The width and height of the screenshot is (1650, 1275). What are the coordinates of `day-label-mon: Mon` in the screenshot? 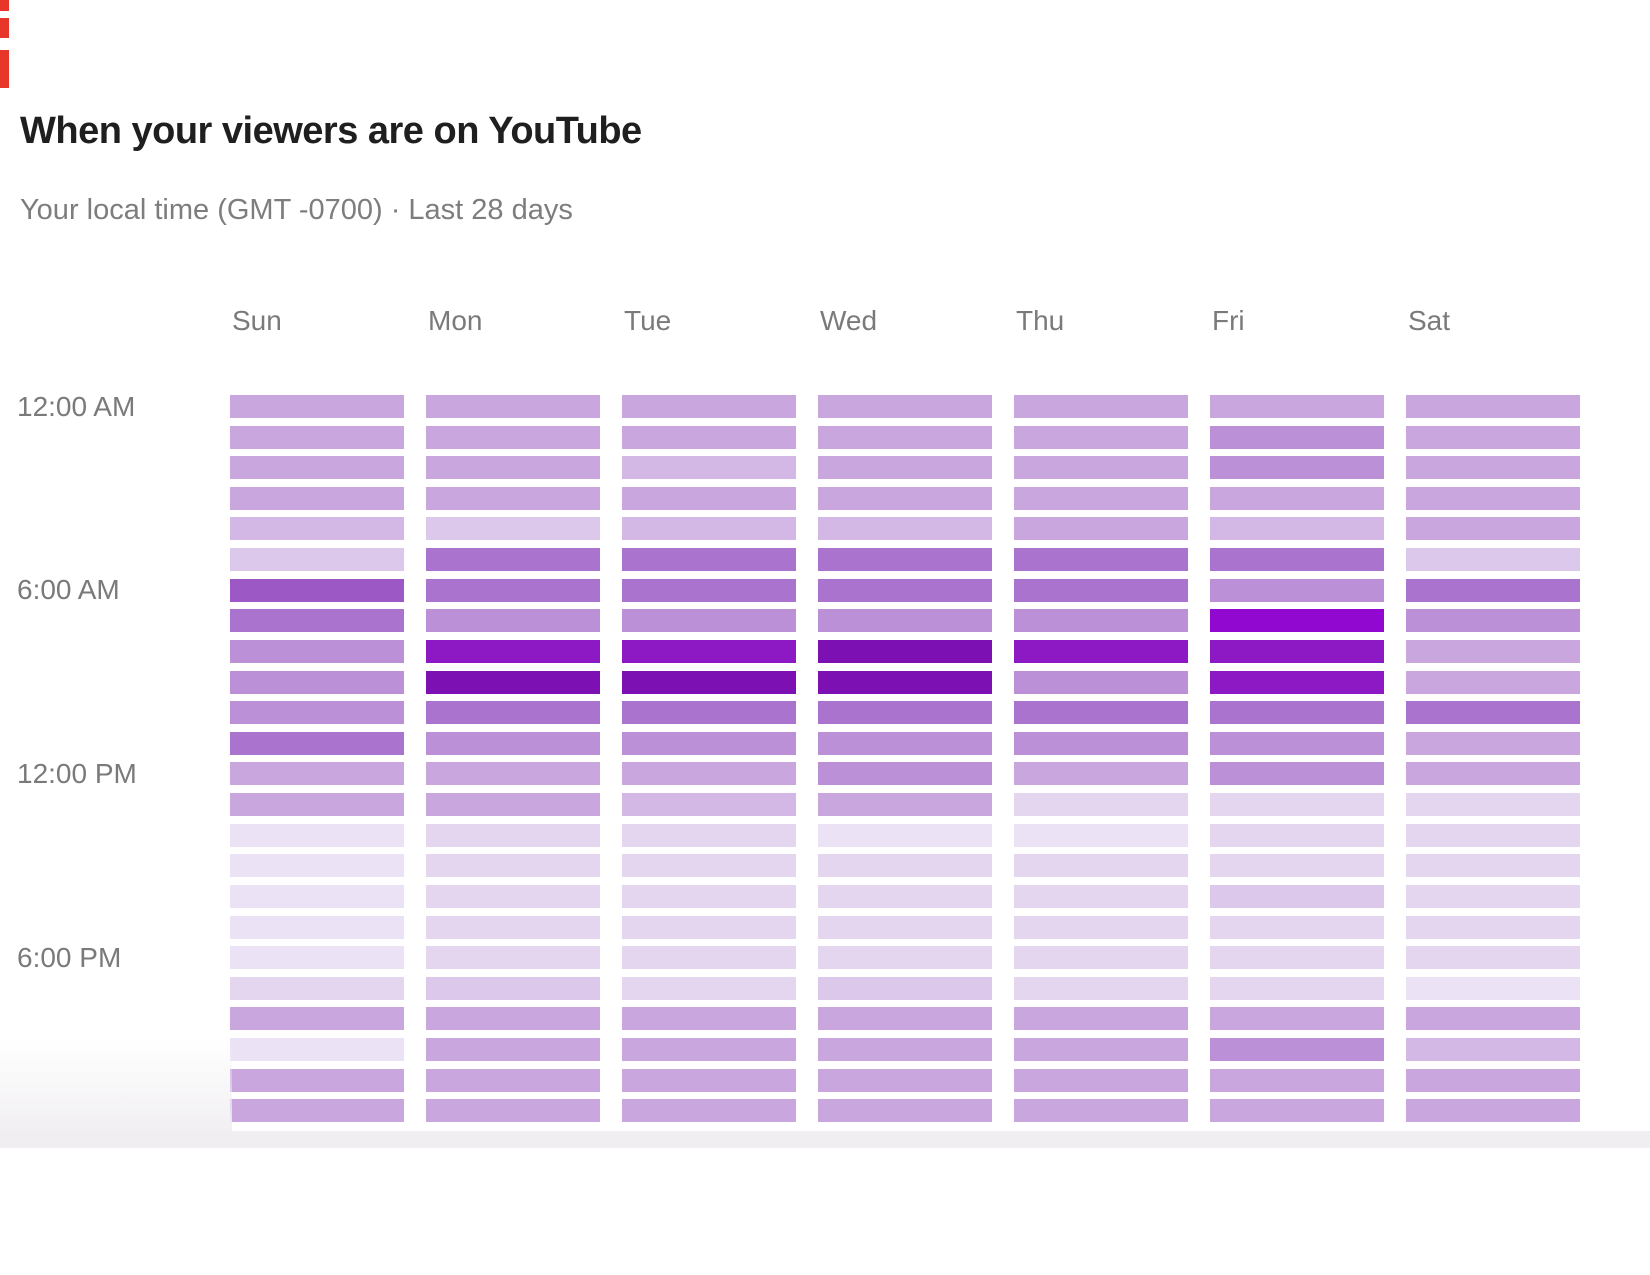 It's located at (455, 320).